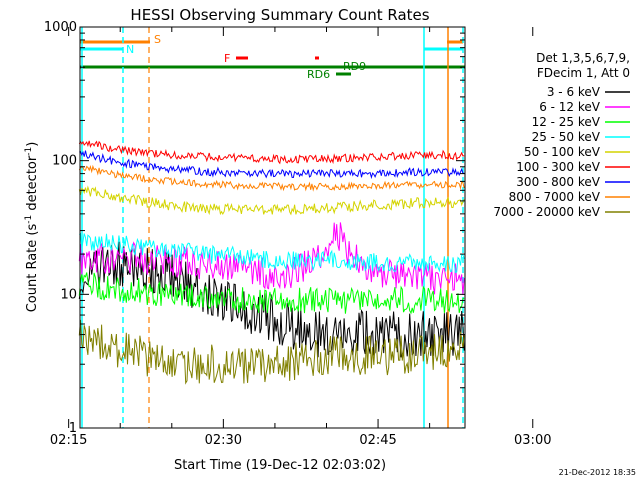 The image size is (640, 480). What do you see at coordinates (68, 294) in the screenshot?
I see `y-tick-label-1: 10` at bounding box center [68, 294].